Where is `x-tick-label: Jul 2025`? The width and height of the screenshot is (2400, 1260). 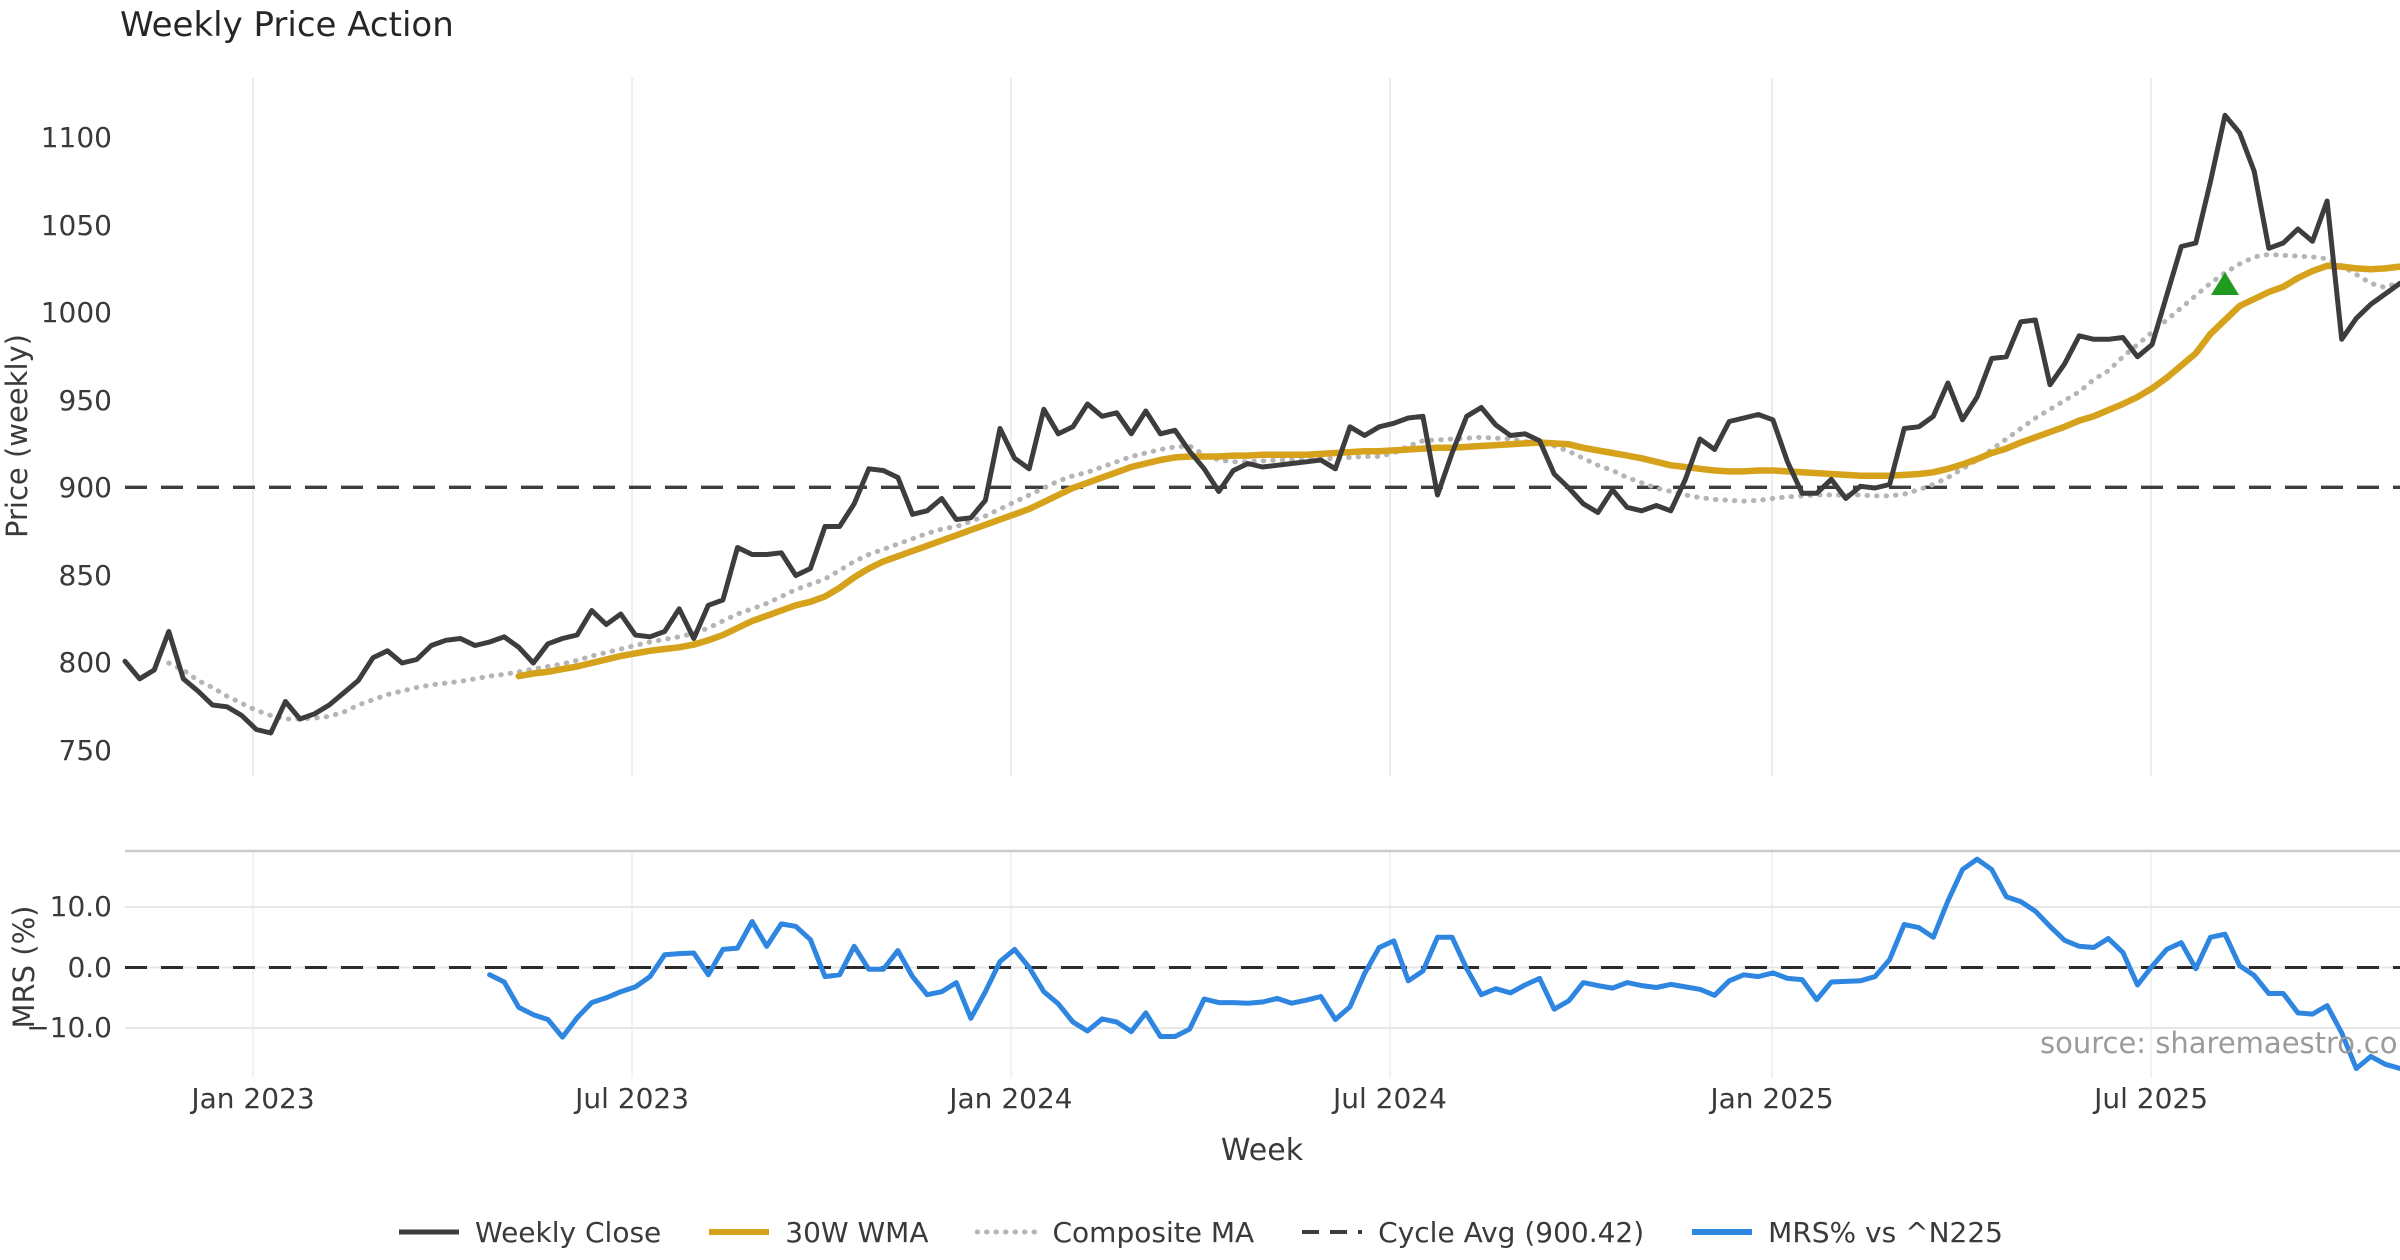
x-tick-label: Jul 2025 is located at coordinates (2151, 1098).